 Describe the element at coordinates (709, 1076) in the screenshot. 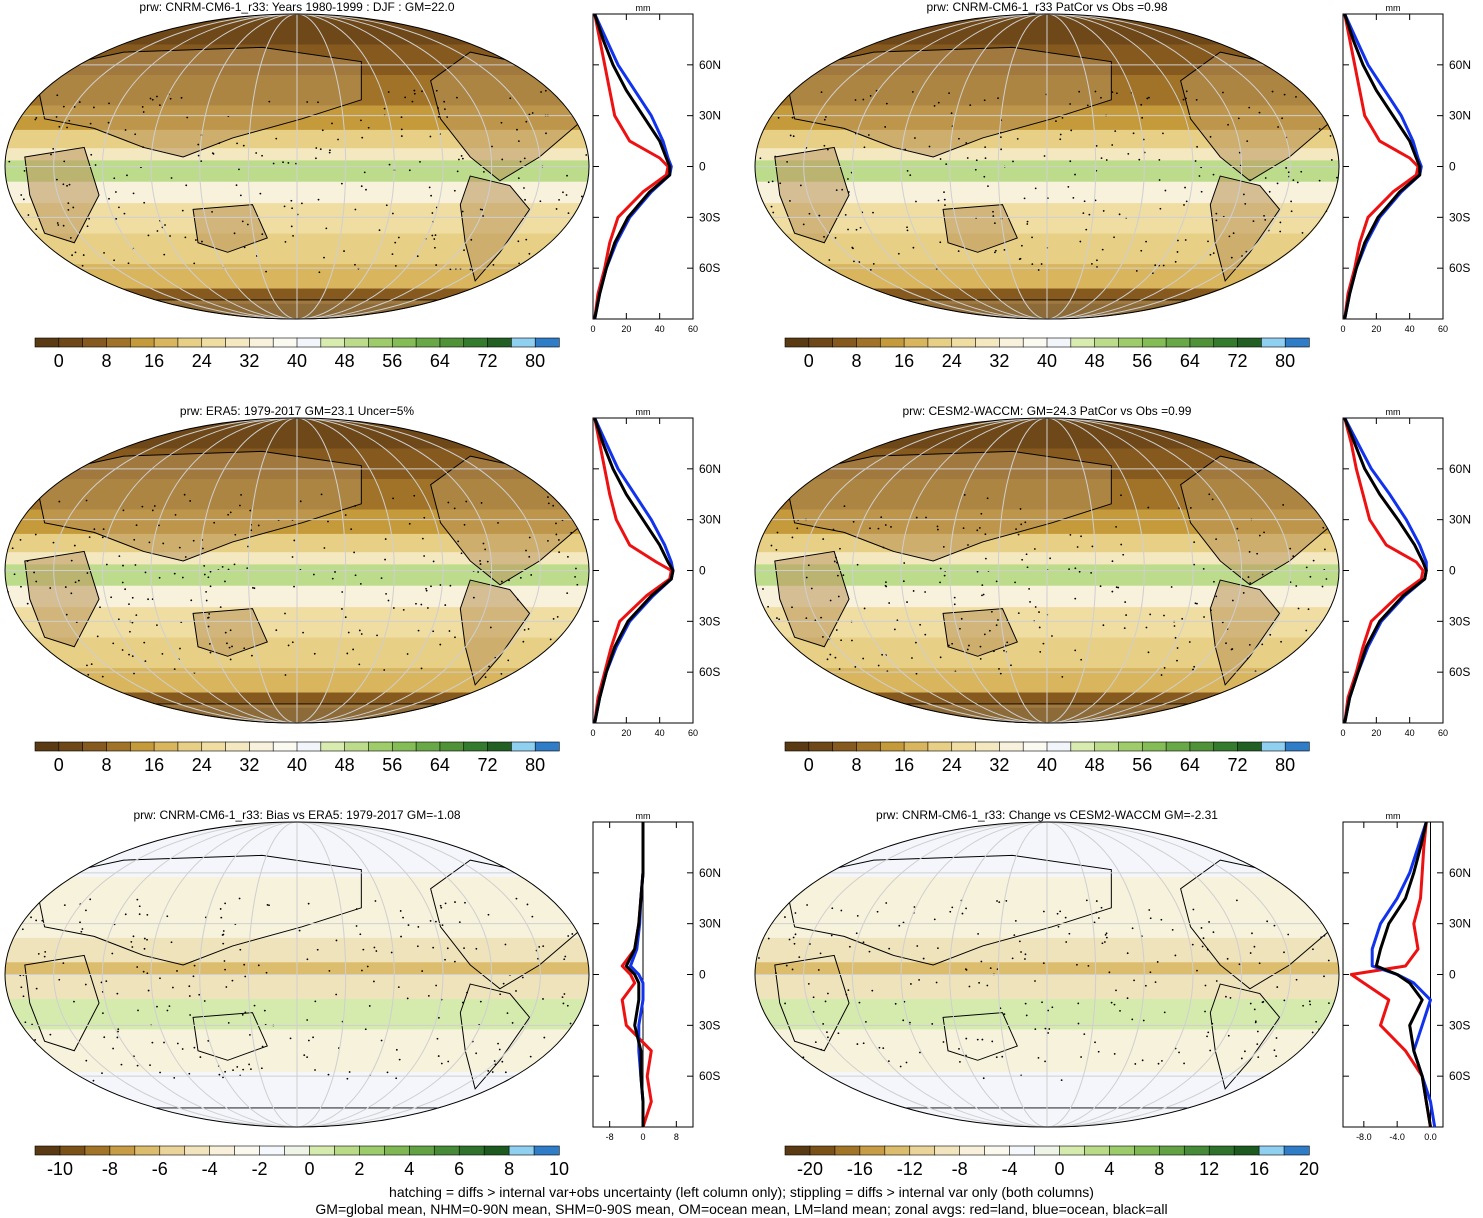

I see `zonal-lat-label: 60S` at that location.